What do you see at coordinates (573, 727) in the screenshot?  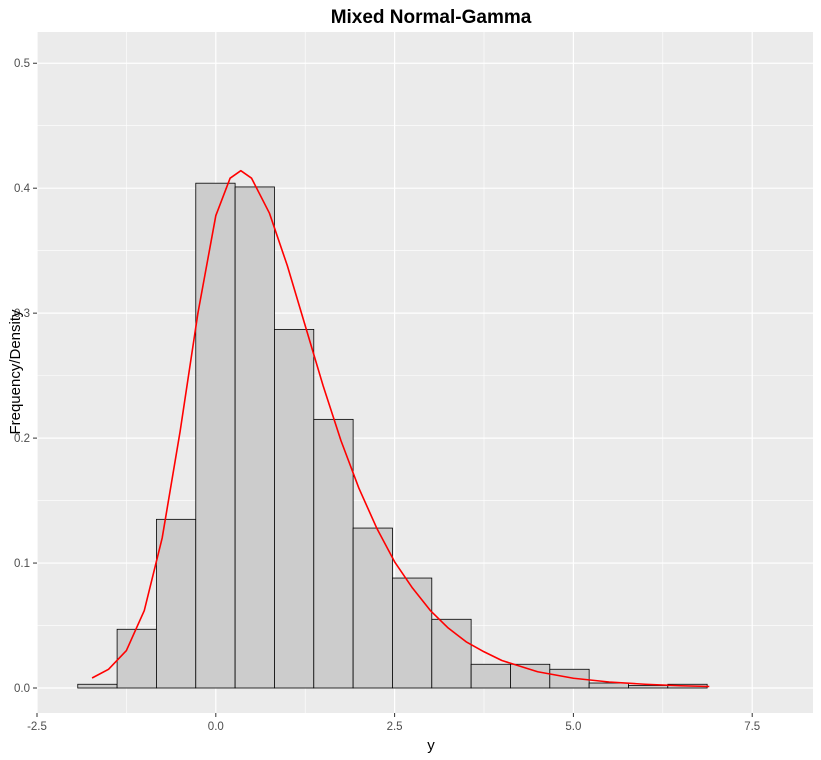 I see `x-tick-label: 5.0` at bounding box center [573, 727].